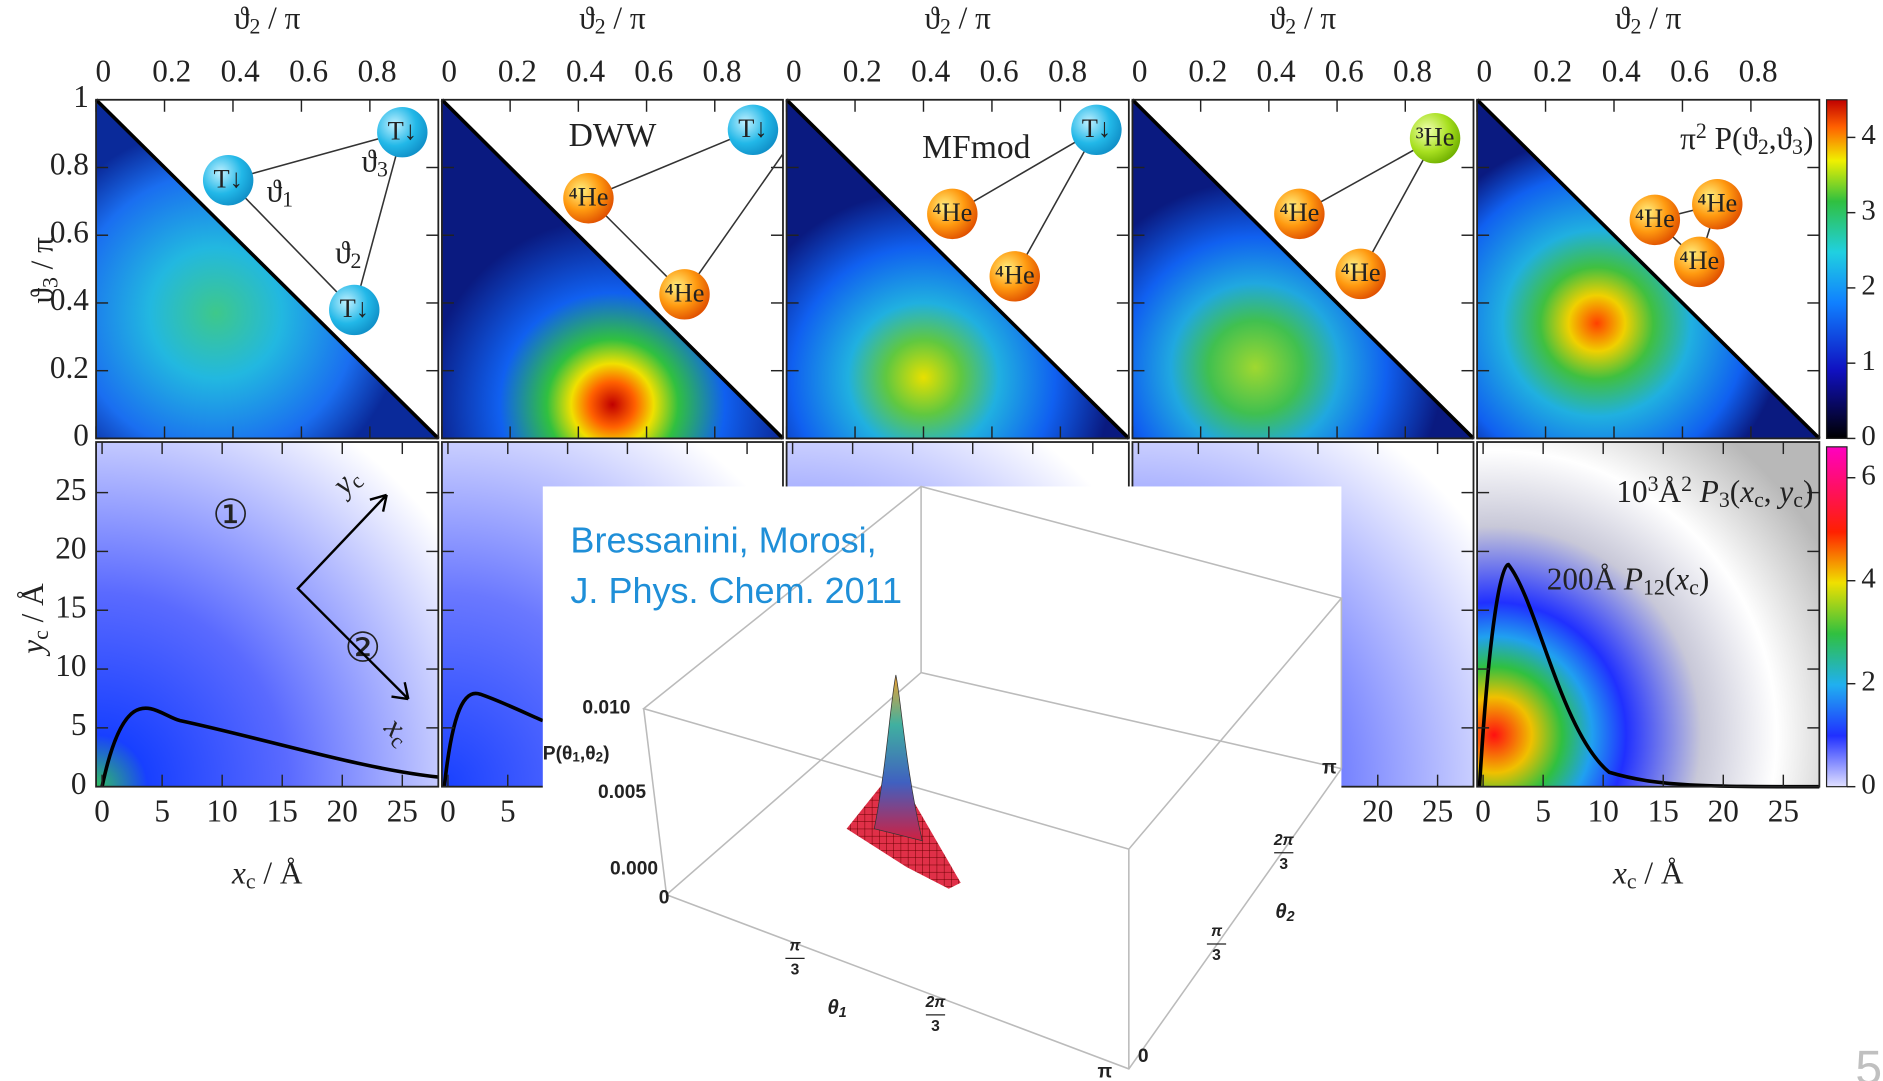 This screenshot has height=1081, width=1883. Describe the element at coordinates (69, 164) in the screenshot. I see `y-tick-label: 0.8` at that location.